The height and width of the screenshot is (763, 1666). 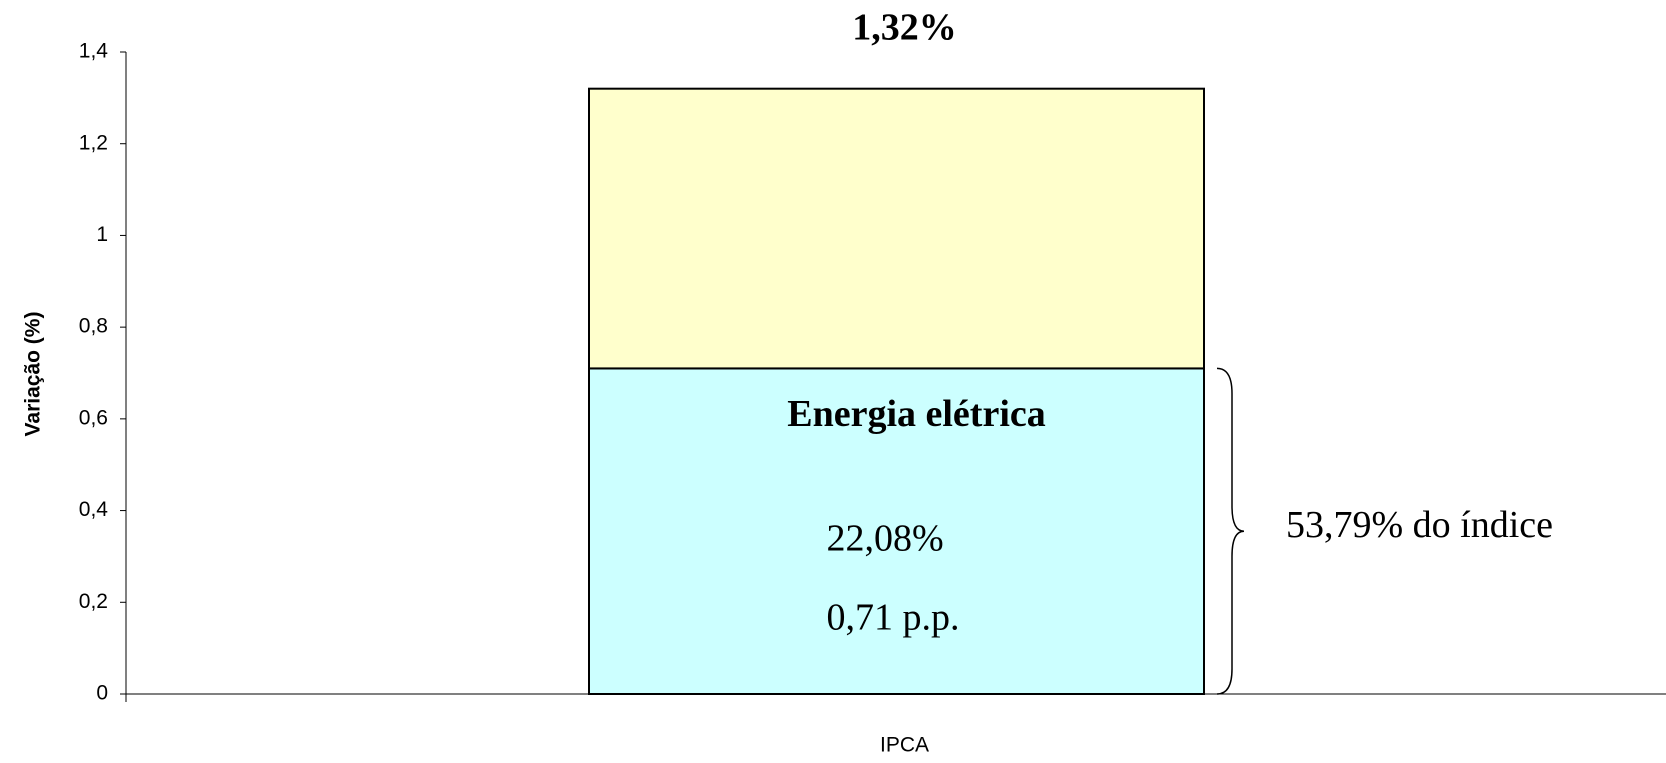 What do you see at coordinates (33, 374) in the screenshot?
I see `y-axis-label: Variação (%)` at bounding box center [33, 374].